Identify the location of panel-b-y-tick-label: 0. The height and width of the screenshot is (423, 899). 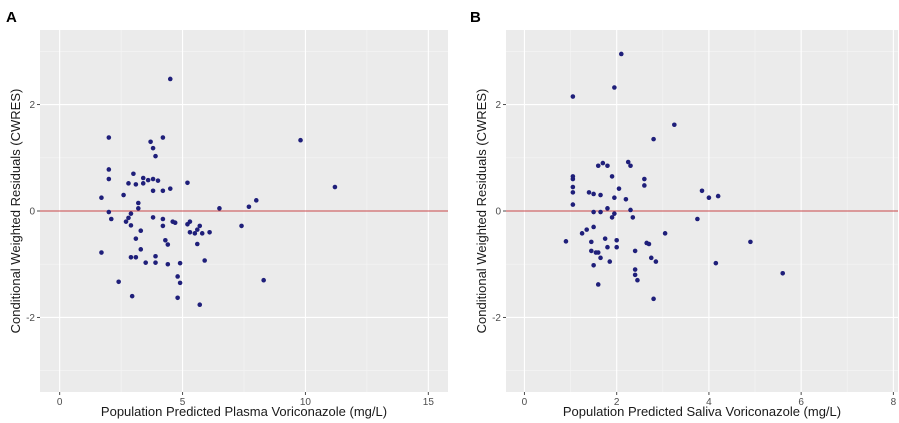
(498, 212).